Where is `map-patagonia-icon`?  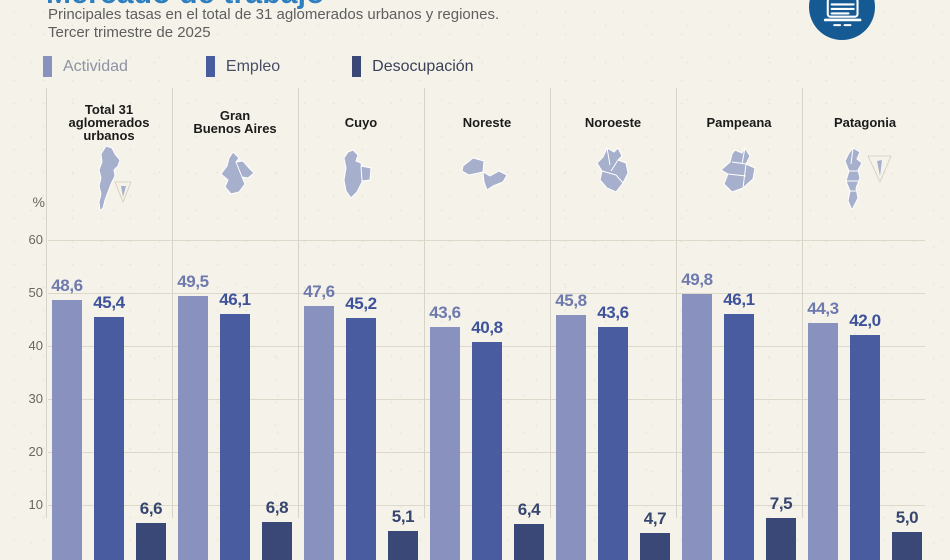
map-patagonia-icon is located at coordinates (865, 179).